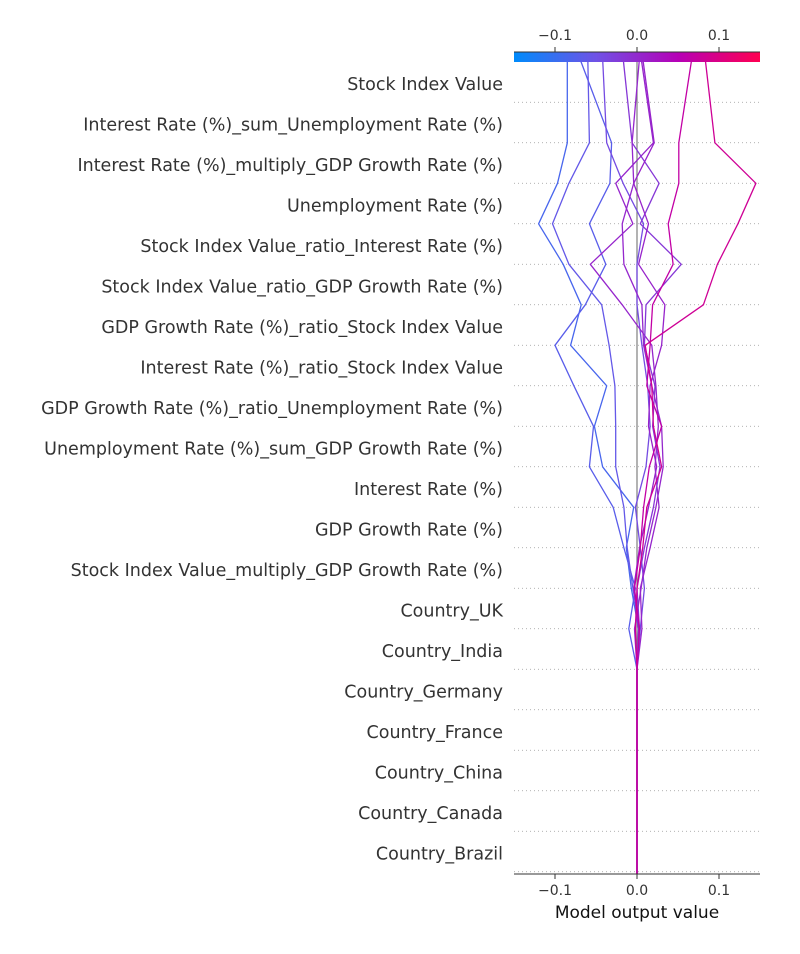 The height and width of the screenshot is (954, 800). Describe the element at coordinates (451, 612) in the screenshot. I see `feature-label: Country_UK` at that location.